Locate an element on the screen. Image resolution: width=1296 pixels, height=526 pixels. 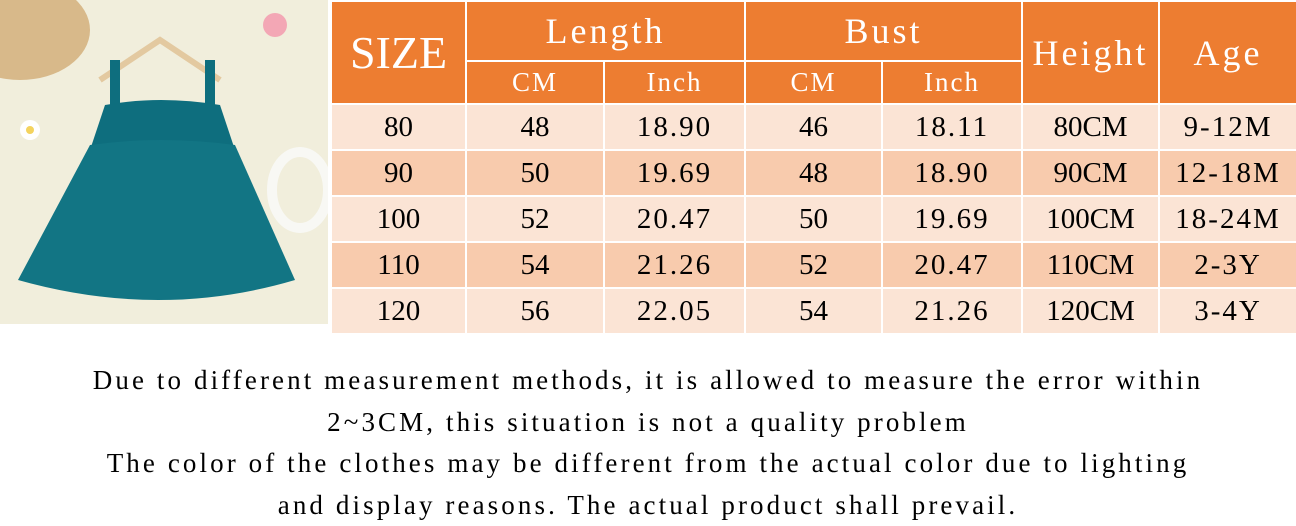
cell-bust-cm: 46 is located at coordinates (813, 127).